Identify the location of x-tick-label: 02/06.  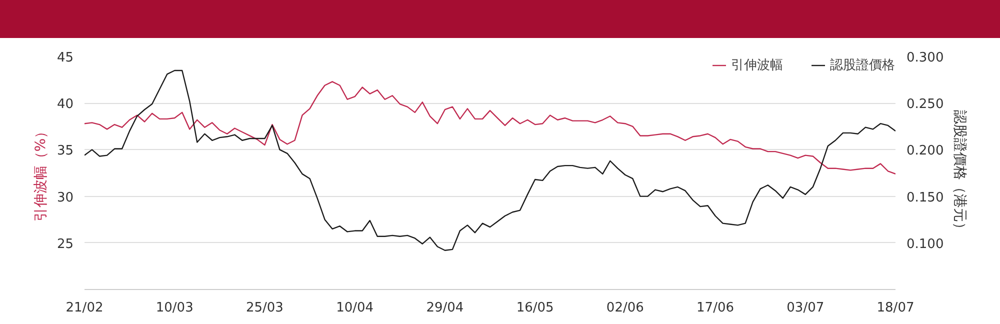
(625, 308).